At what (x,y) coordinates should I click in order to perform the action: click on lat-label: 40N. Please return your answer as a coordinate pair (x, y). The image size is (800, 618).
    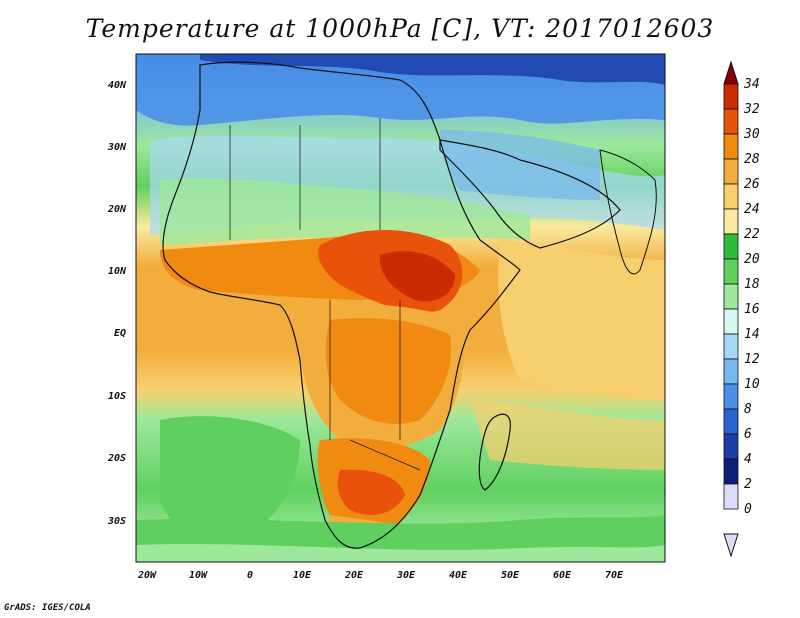
    Looking at the image, I should click on (117, 85).